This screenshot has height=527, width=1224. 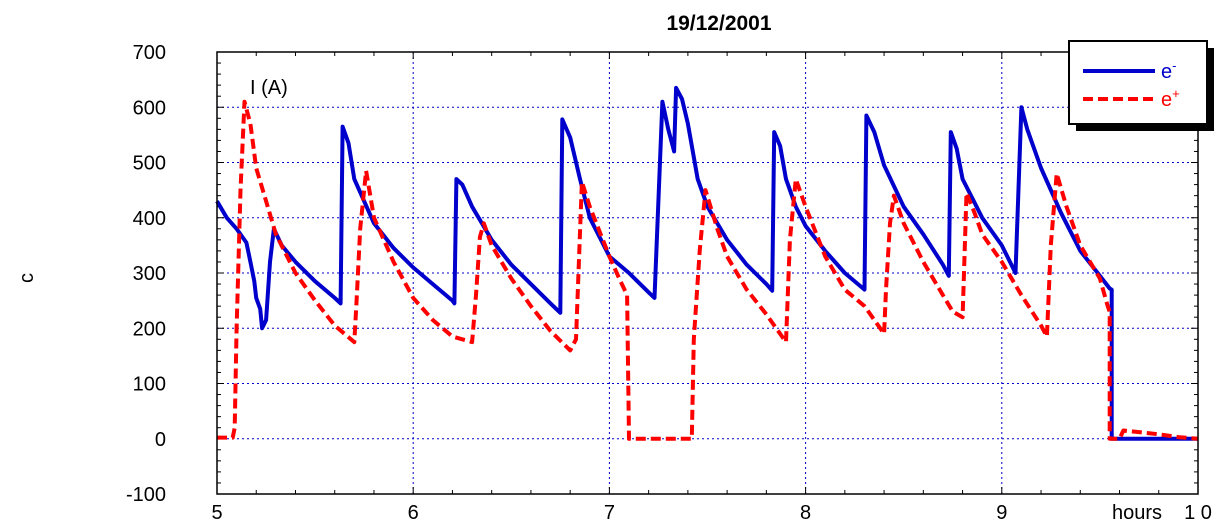 What do you see at coordinates (269, 88) in the screenshot?
I see `annotation-label: I (A)` at bounding box center [269, 88].